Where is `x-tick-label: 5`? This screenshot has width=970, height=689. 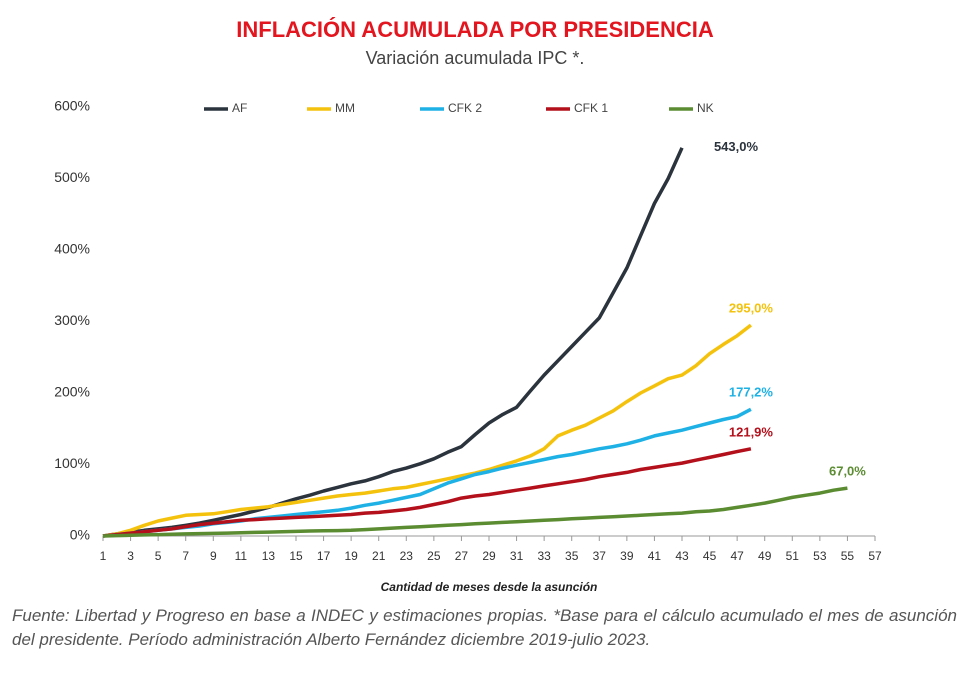
x-tick-label: 5 is located at coordinates (158, 556).